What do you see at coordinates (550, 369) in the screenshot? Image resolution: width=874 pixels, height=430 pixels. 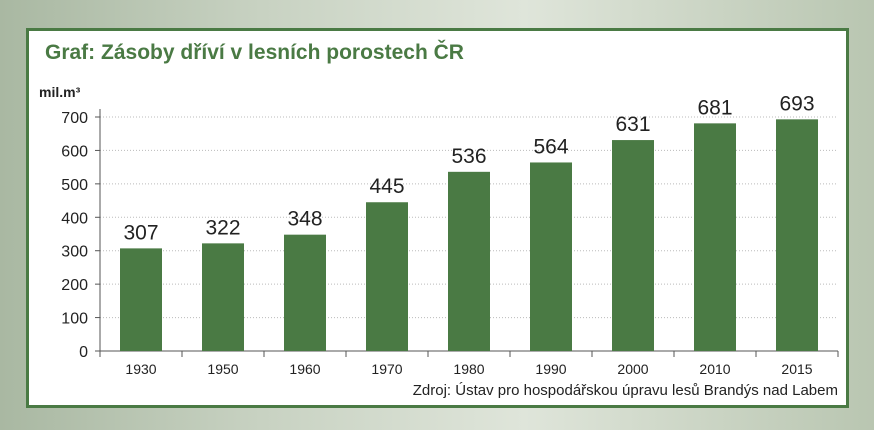 I see `x-tick-label: 1990` at bounding box center [550, 369].